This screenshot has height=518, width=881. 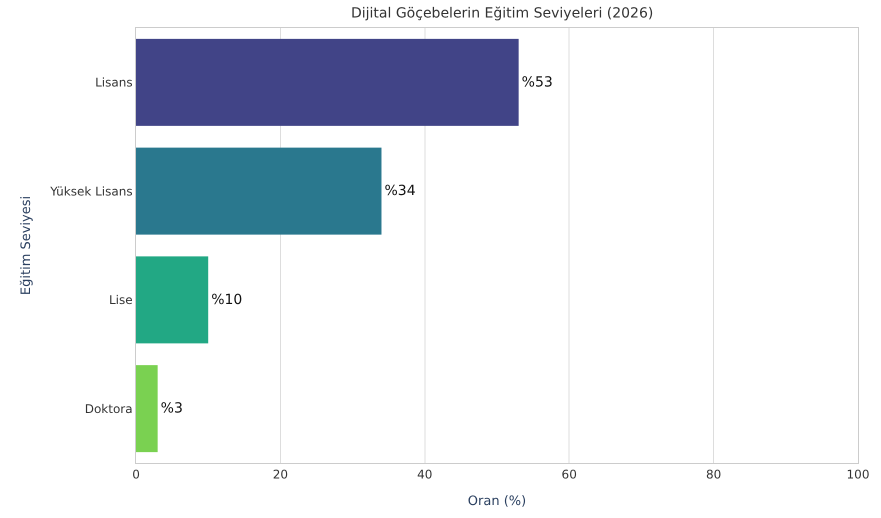 What do you see at coordinates (714, 474) in the screenshot?
I see `x-tick-label: 80` at bounding box center [714, 474].